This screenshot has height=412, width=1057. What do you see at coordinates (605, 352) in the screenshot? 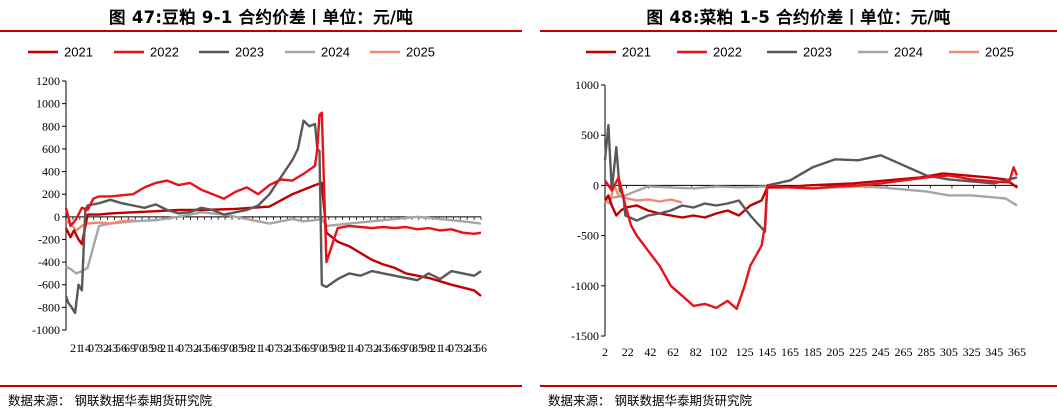
I see `x-tick-label: 2` at bounding box center [605, 352].